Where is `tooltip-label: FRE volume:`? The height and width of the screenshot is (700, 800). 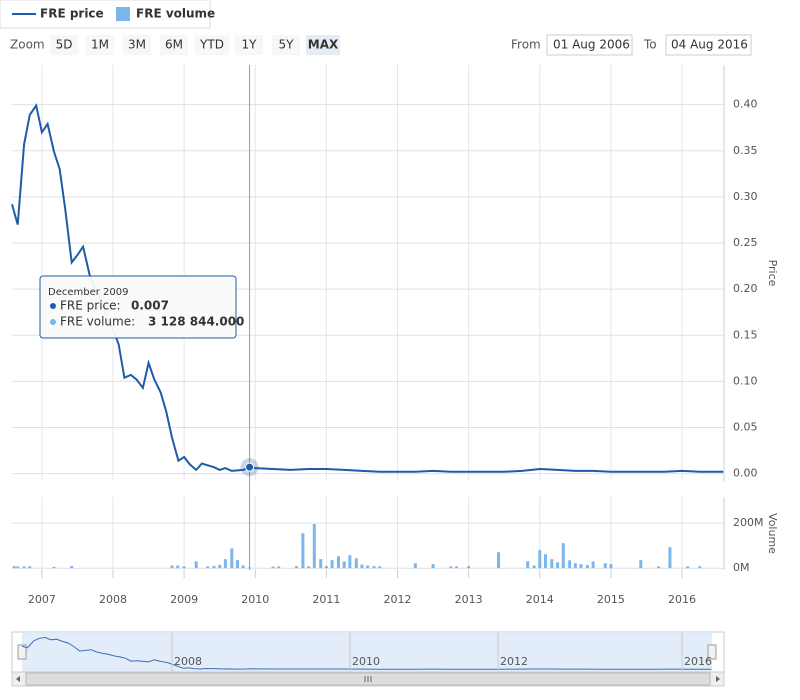 tooltip-label: FRE volume: is located at coordinates (97, 322).